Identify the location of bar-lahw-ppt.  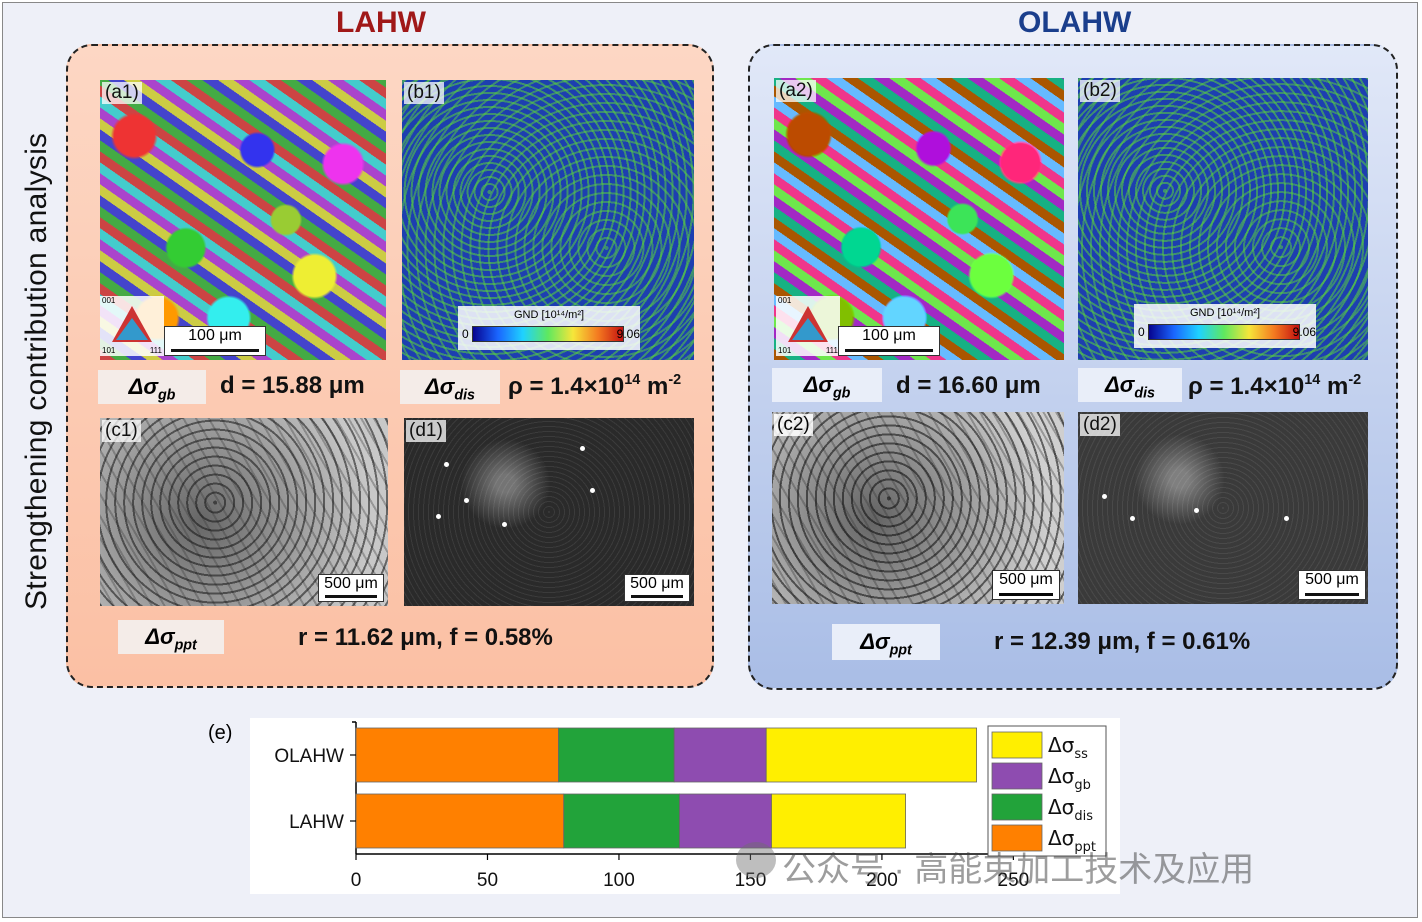
(460, 821).